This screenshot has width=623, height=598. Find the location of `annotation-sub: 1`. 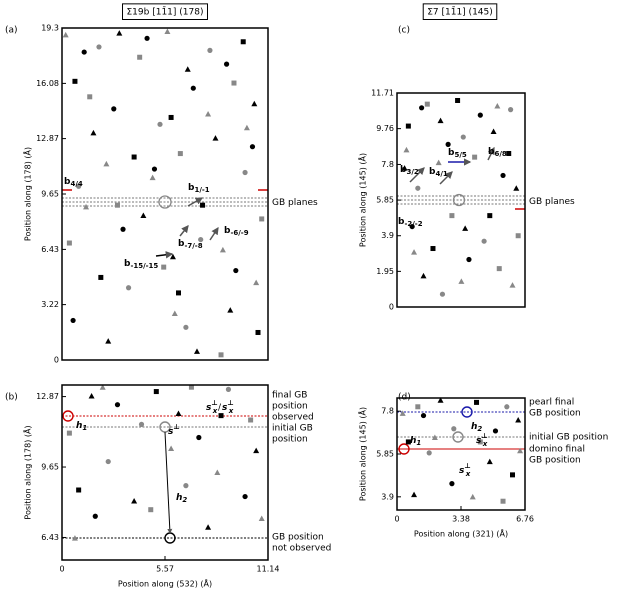

annotation-sub: 1 is located at coordinates (418, 443).